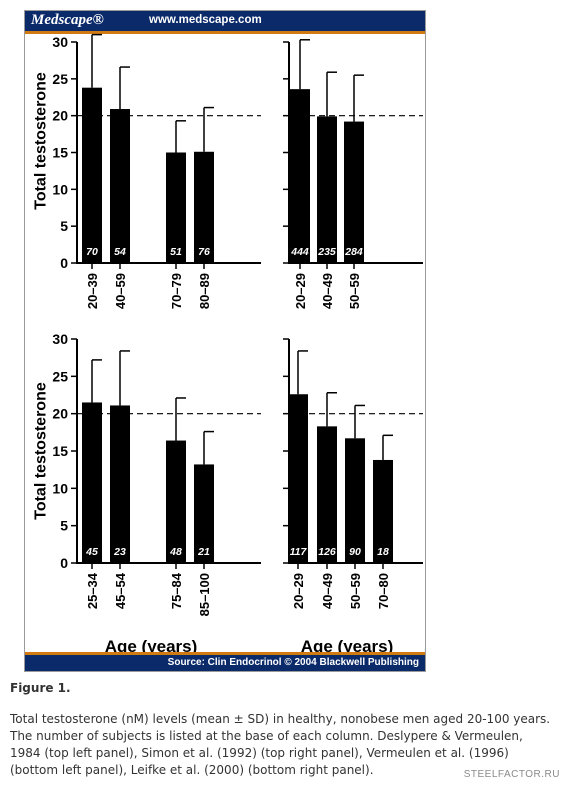 The width and height of the screenshot is (572, 789). I want to click on panel-1-category-label-2: 40–59, so click(120, 291).